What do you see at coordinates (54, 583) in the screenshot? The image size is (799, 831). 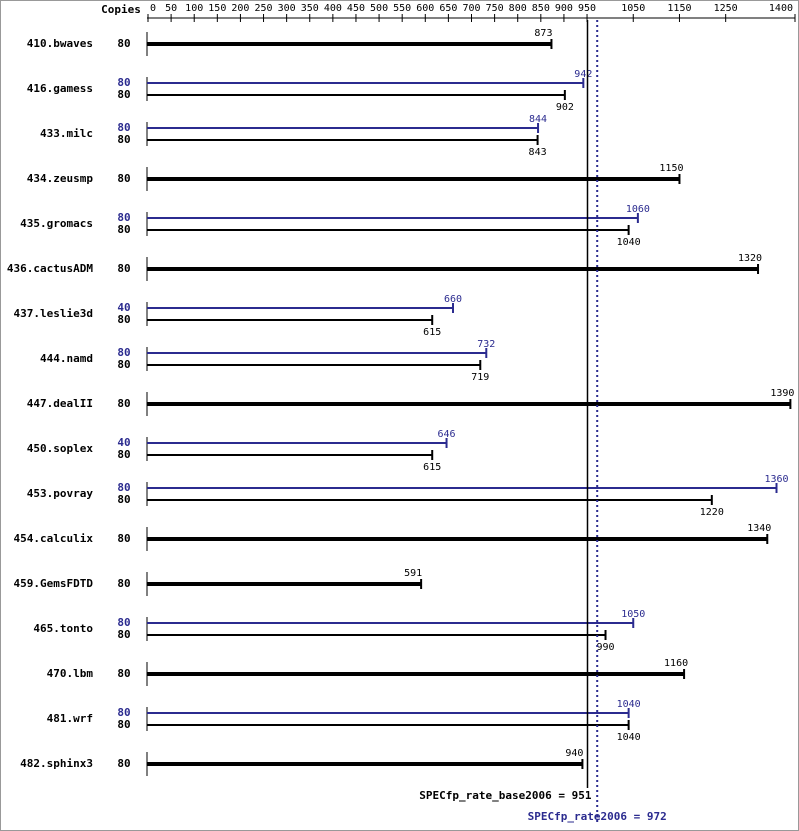 I see `category-label: 459.GemsFDTD` at bounding box center [54, 583].